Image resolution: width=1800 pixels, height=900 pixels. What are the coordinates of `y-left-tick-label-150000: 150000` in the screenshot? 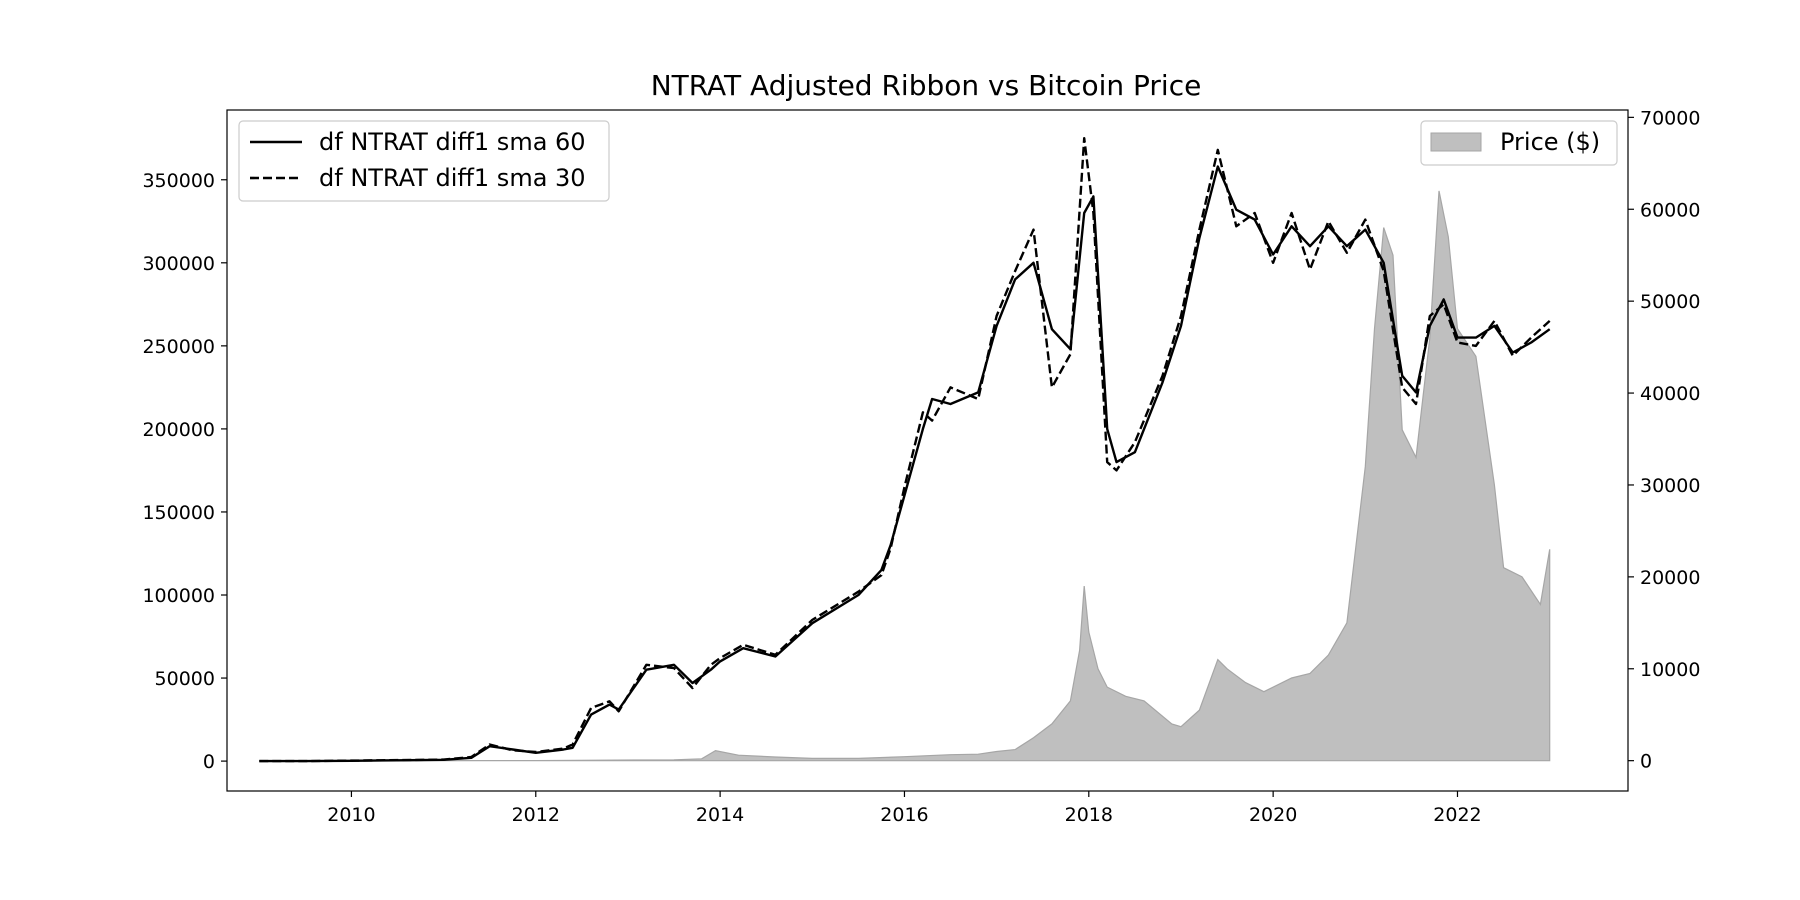 It's located at (178, 513).